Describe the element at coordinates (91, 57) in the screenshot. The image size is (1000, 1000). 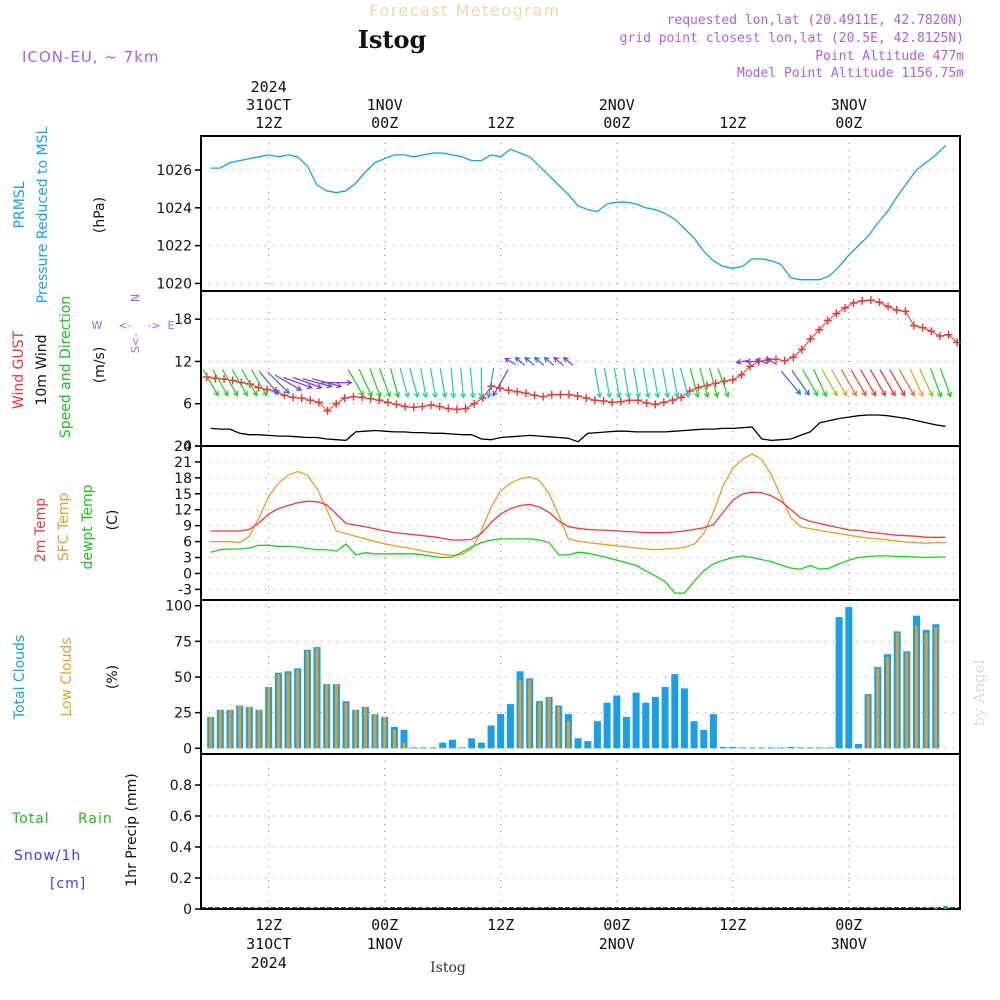
I see `model-label: ICON-EU, ~ 7km` at that location.